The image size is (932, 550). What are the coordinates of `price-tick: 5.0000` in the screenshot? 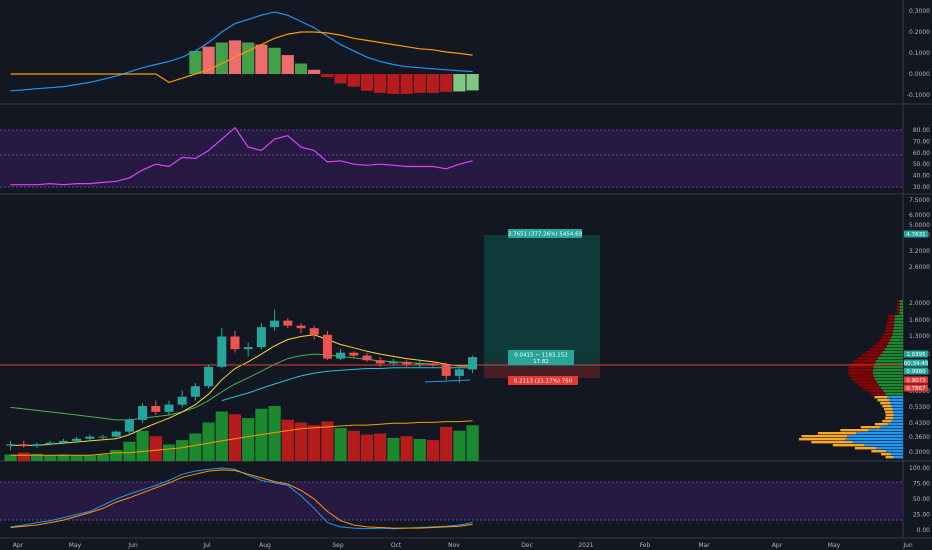 It's located at (919, 225).